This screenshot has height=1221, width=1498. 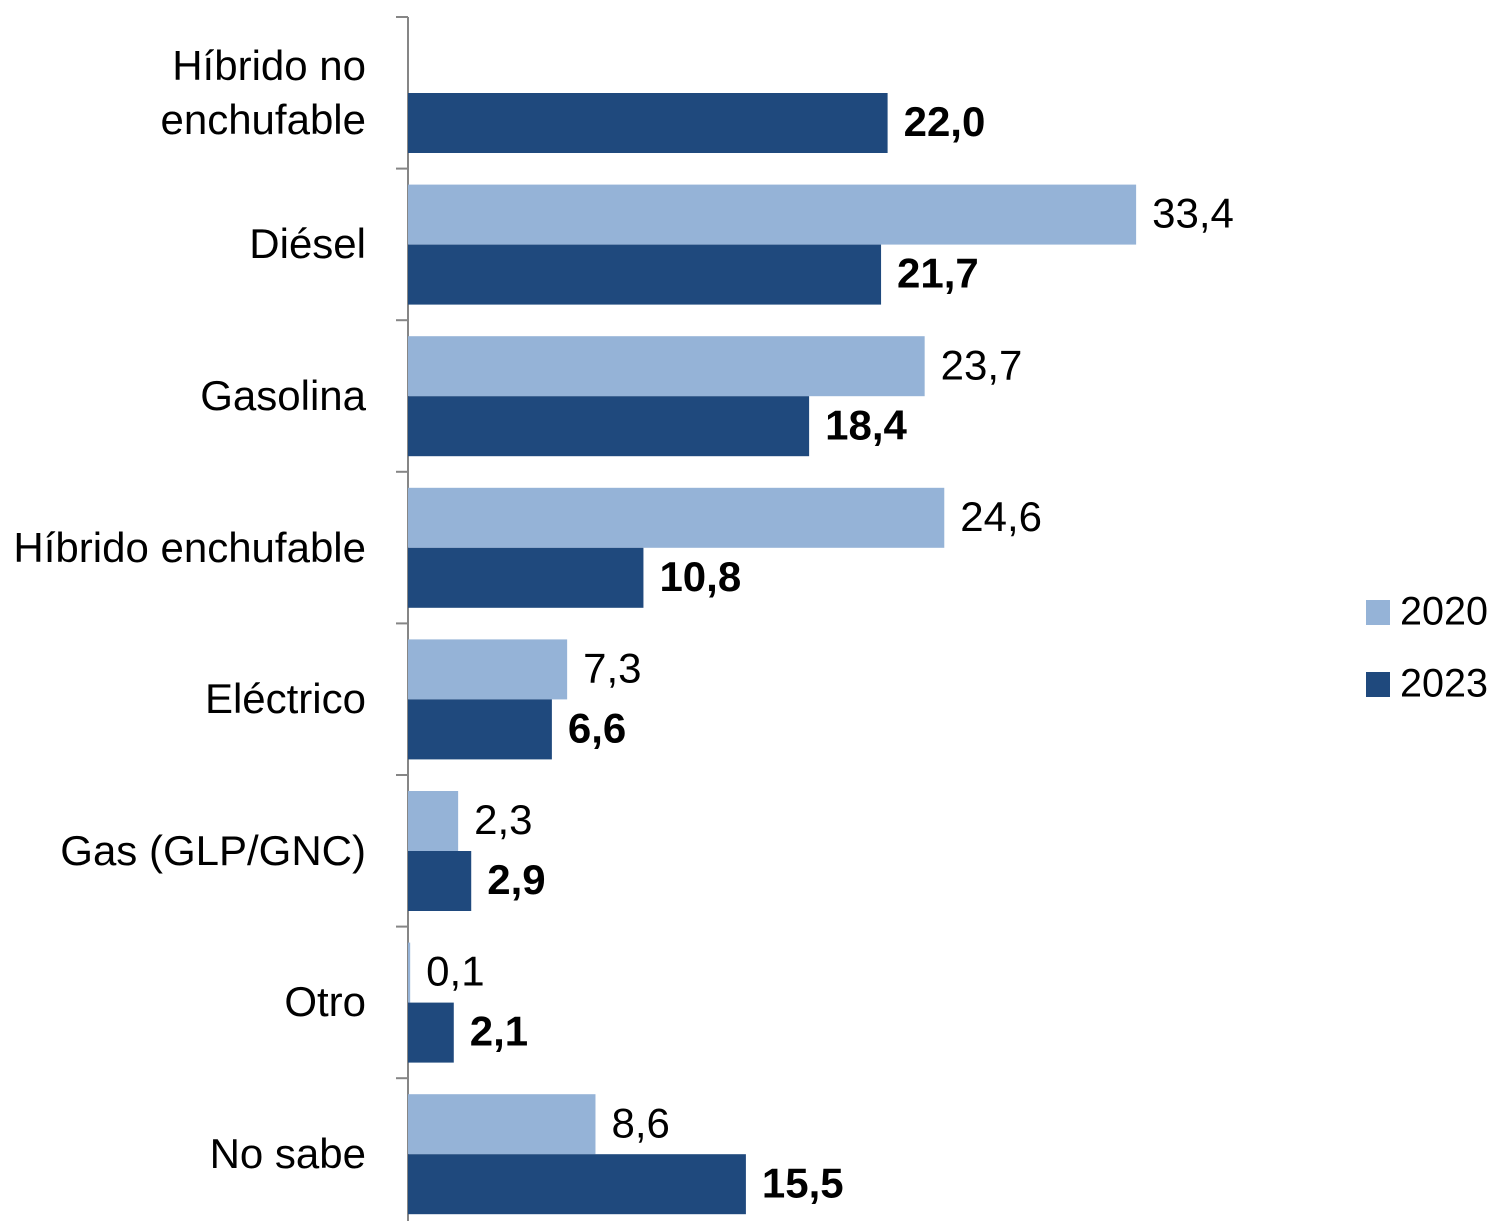 I want to click on category-label: Gas (GLP/GNC), so click(x=213, y=850).